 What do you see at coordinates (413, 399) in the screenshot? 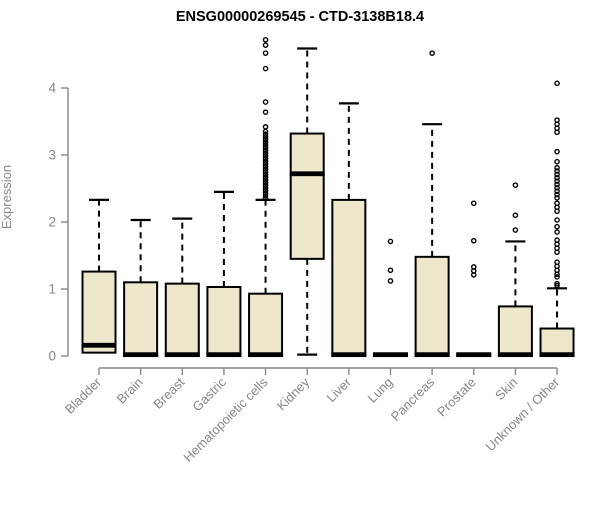
I see `x-tick-label-pancreas: Pancreas` at bounding box center [413, 399].